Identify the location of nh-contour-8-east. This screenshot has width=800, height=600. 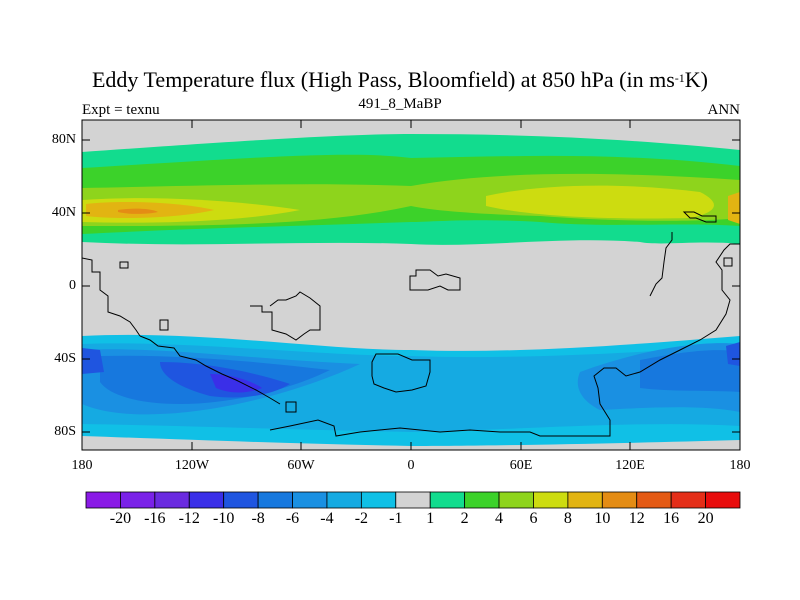
(600, 202).